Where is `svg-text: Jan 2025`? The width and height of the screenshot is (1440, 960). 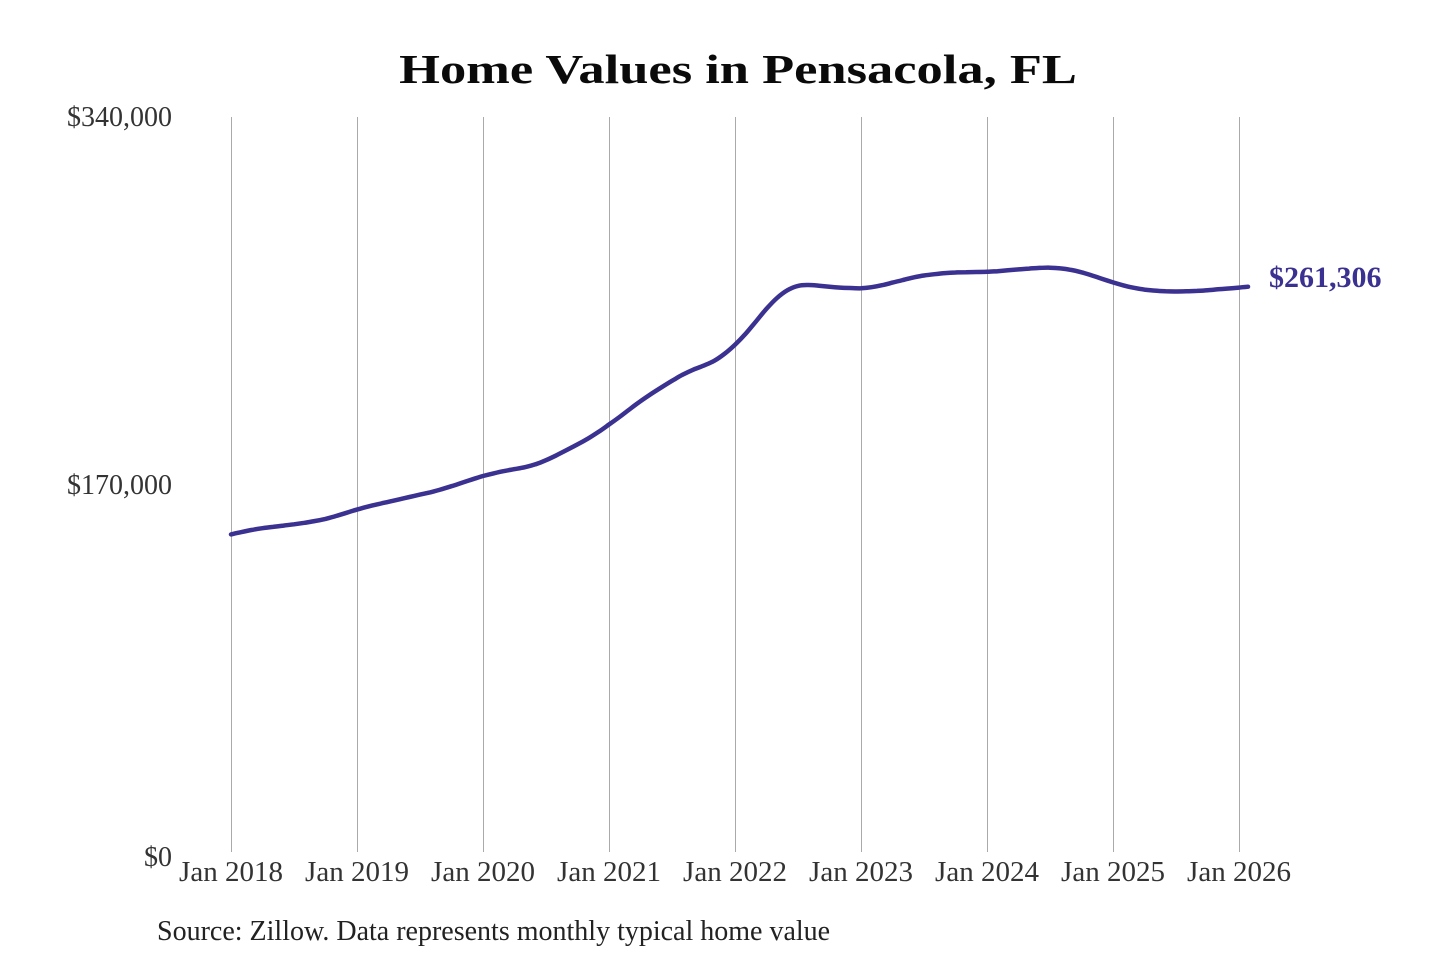
svg-text: Jan 2025 is located at coordinates (1113, 872).